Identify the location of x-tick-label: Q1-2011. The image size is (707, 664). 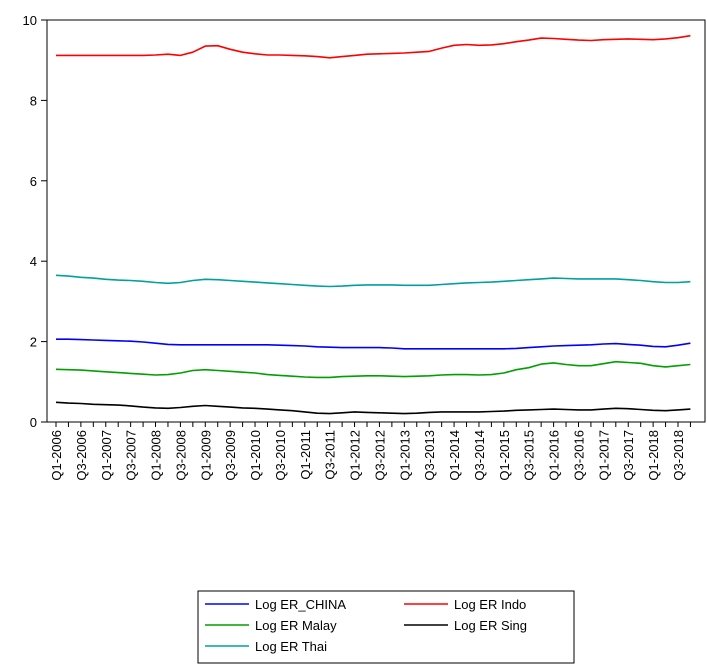
(305, 455).